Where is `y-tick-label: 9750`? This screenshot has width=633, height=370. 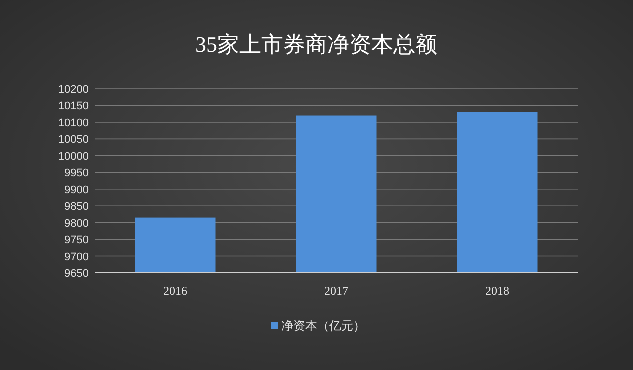 y-tick-label: 9750 is located at coordinates (76, 240).